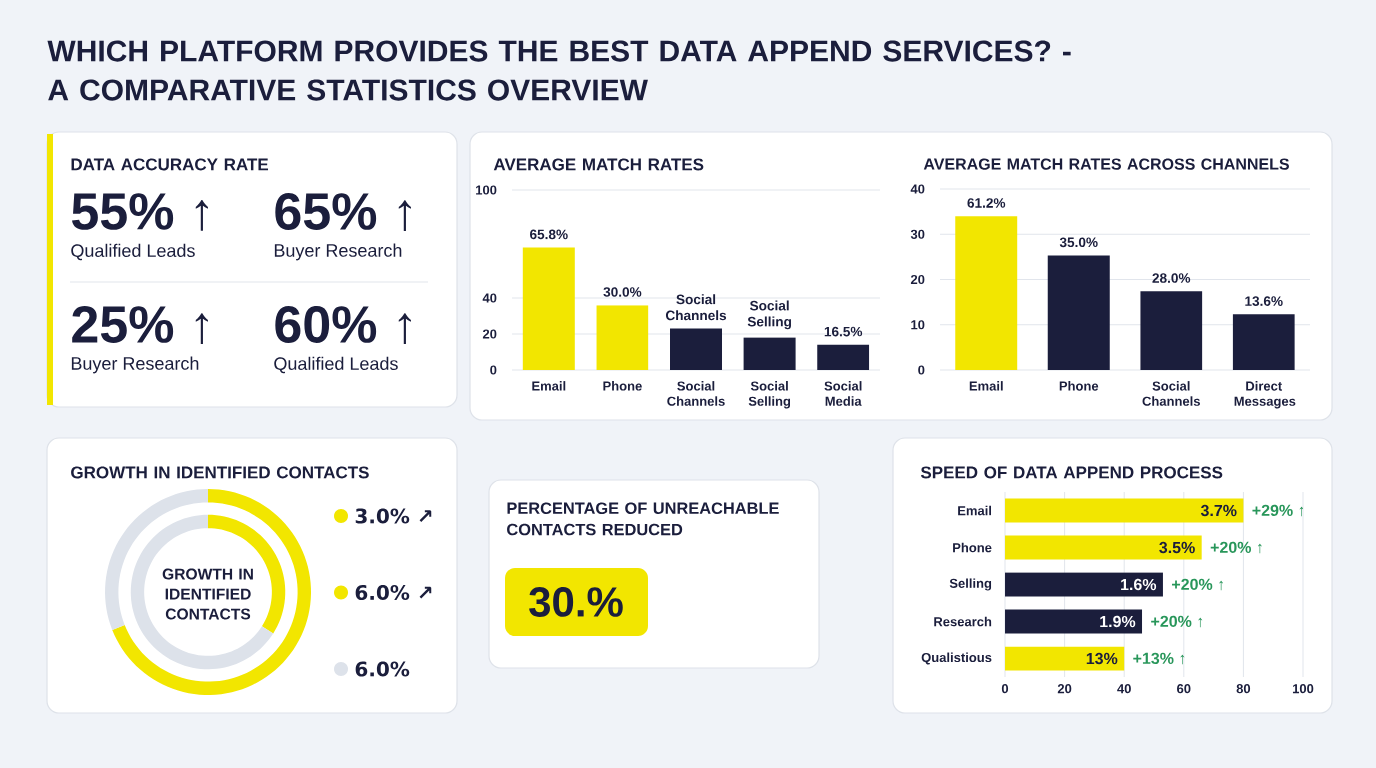 Image resolution: width=1376 pixels, height=768 pixels. What do you see at coordinates (696, 307) in the screenshot?
I see `annotation: Social Channels` at bounding box center [696, 307].